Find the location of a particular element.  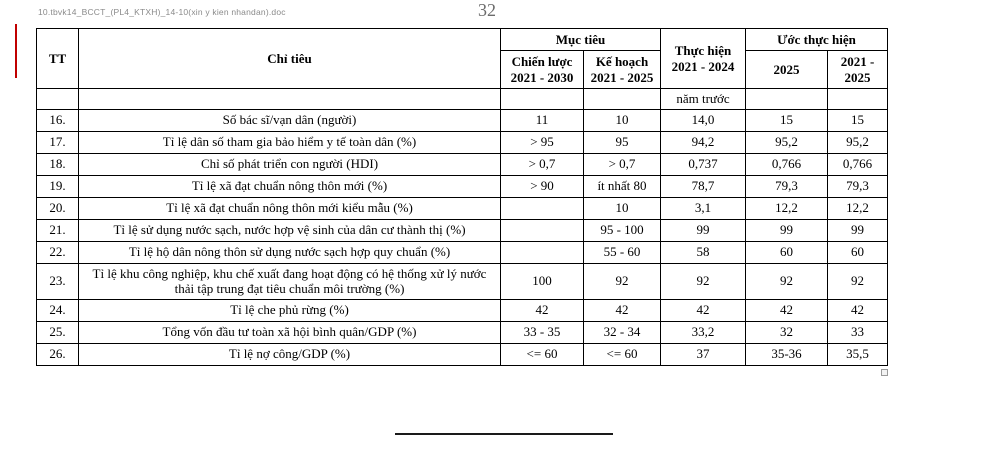

cell-label: Số bác sĩ/vạn dân (người) is located at coordinates (289, 120).